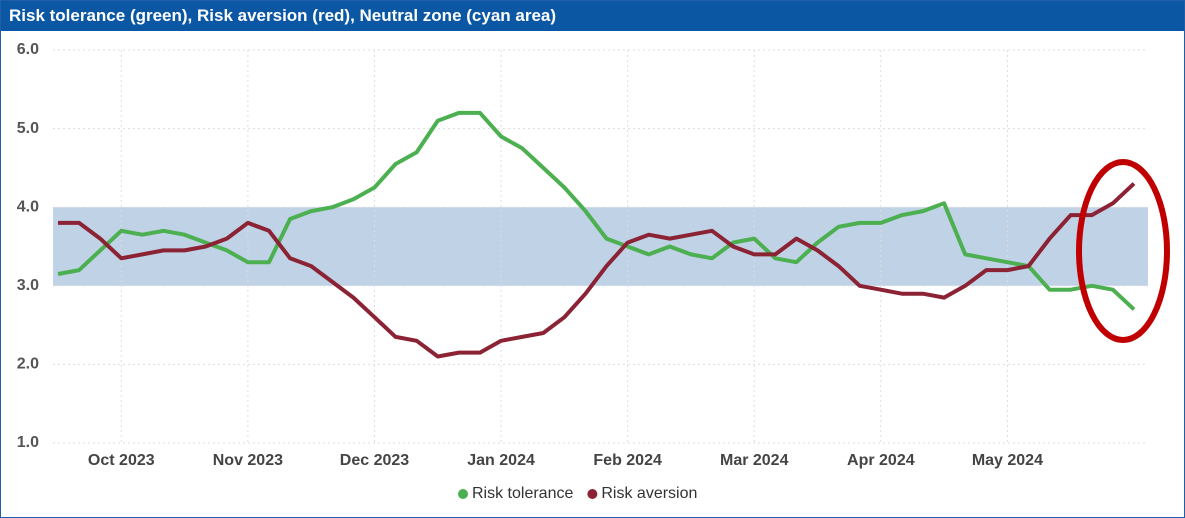  I want to click on x-tick-label: Oct 2023, so click(121, 460).